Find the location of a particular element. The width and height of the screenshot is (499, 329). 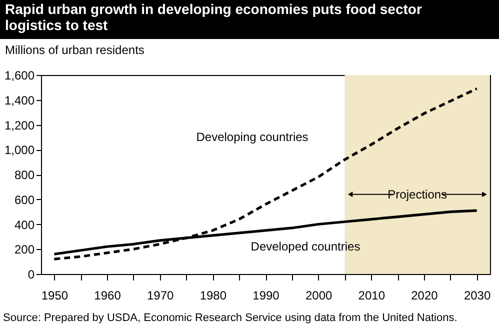

y-tick-label: 1,600 is located at coordinates (19, 75).